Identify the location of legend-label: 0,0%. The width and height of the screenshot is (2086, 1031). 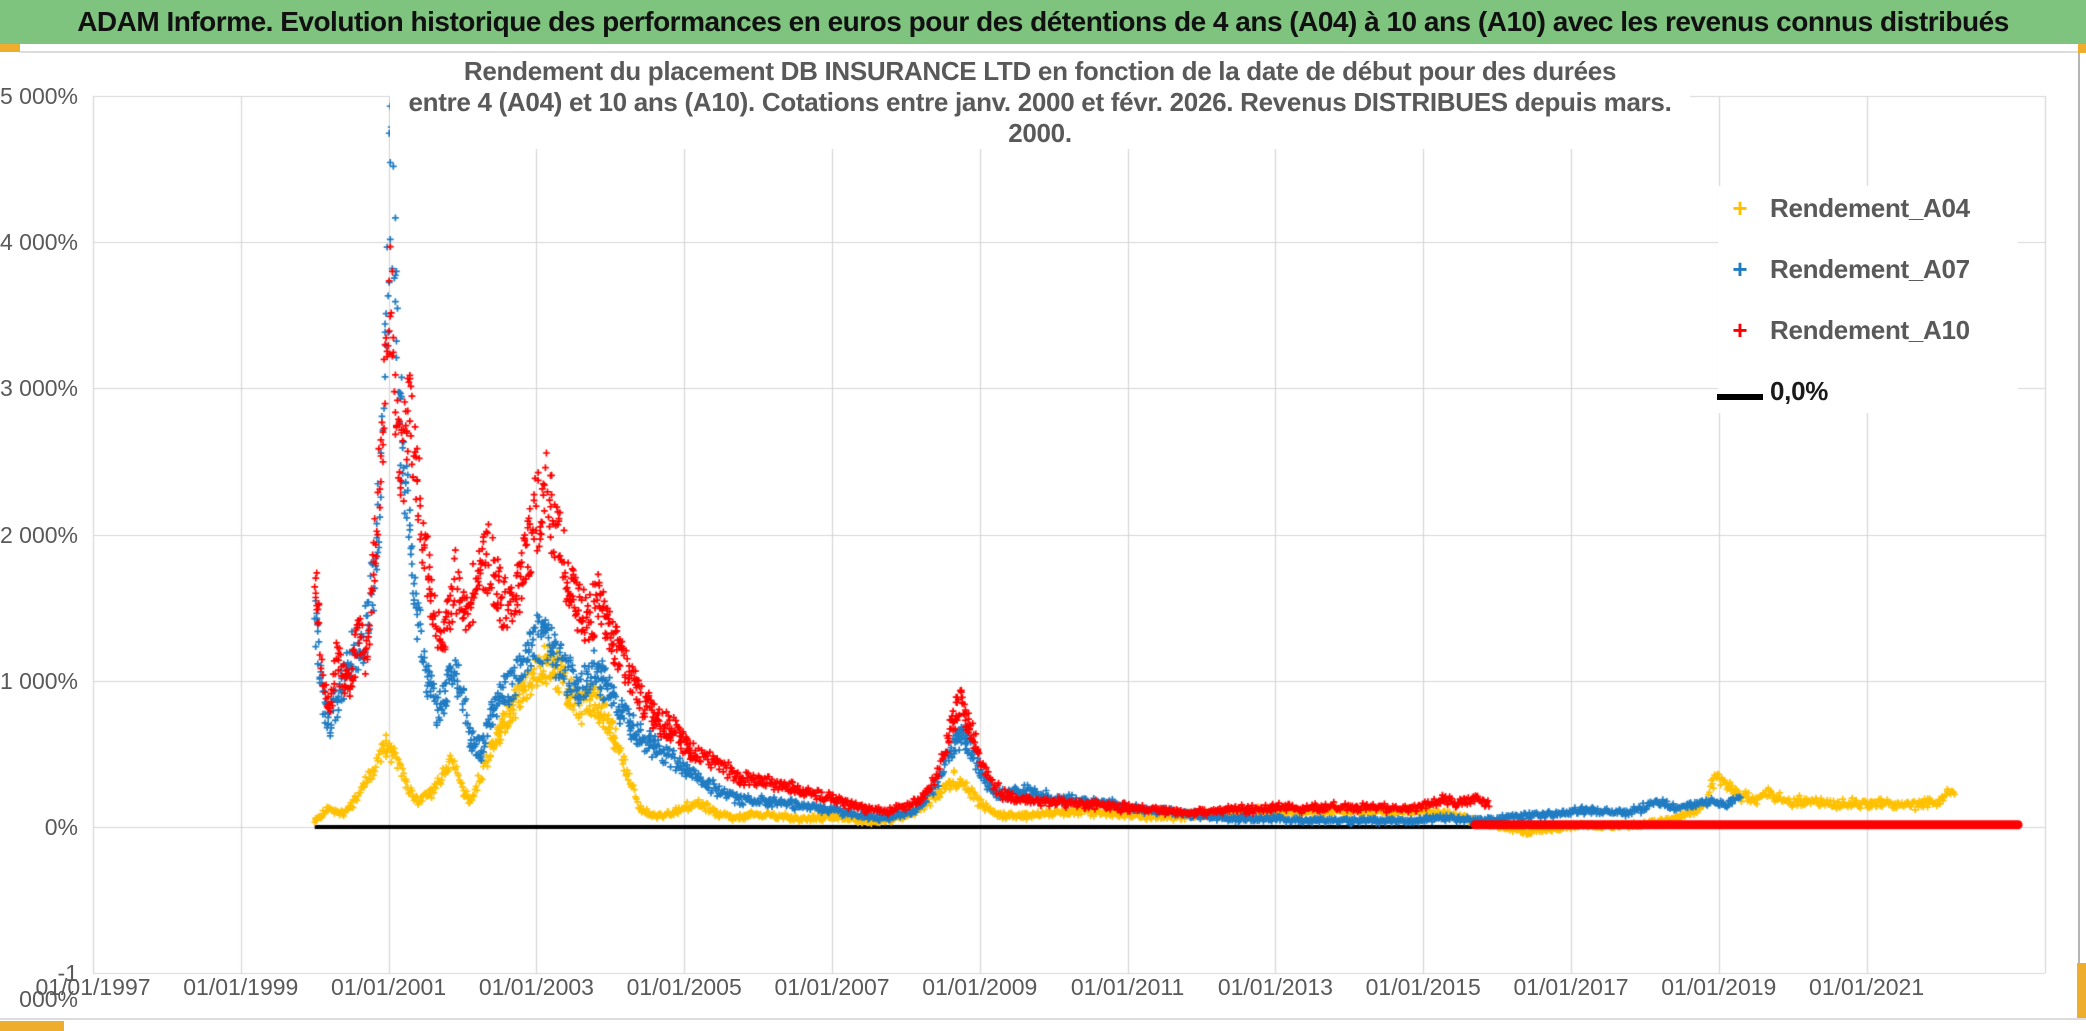
(1799, 390).